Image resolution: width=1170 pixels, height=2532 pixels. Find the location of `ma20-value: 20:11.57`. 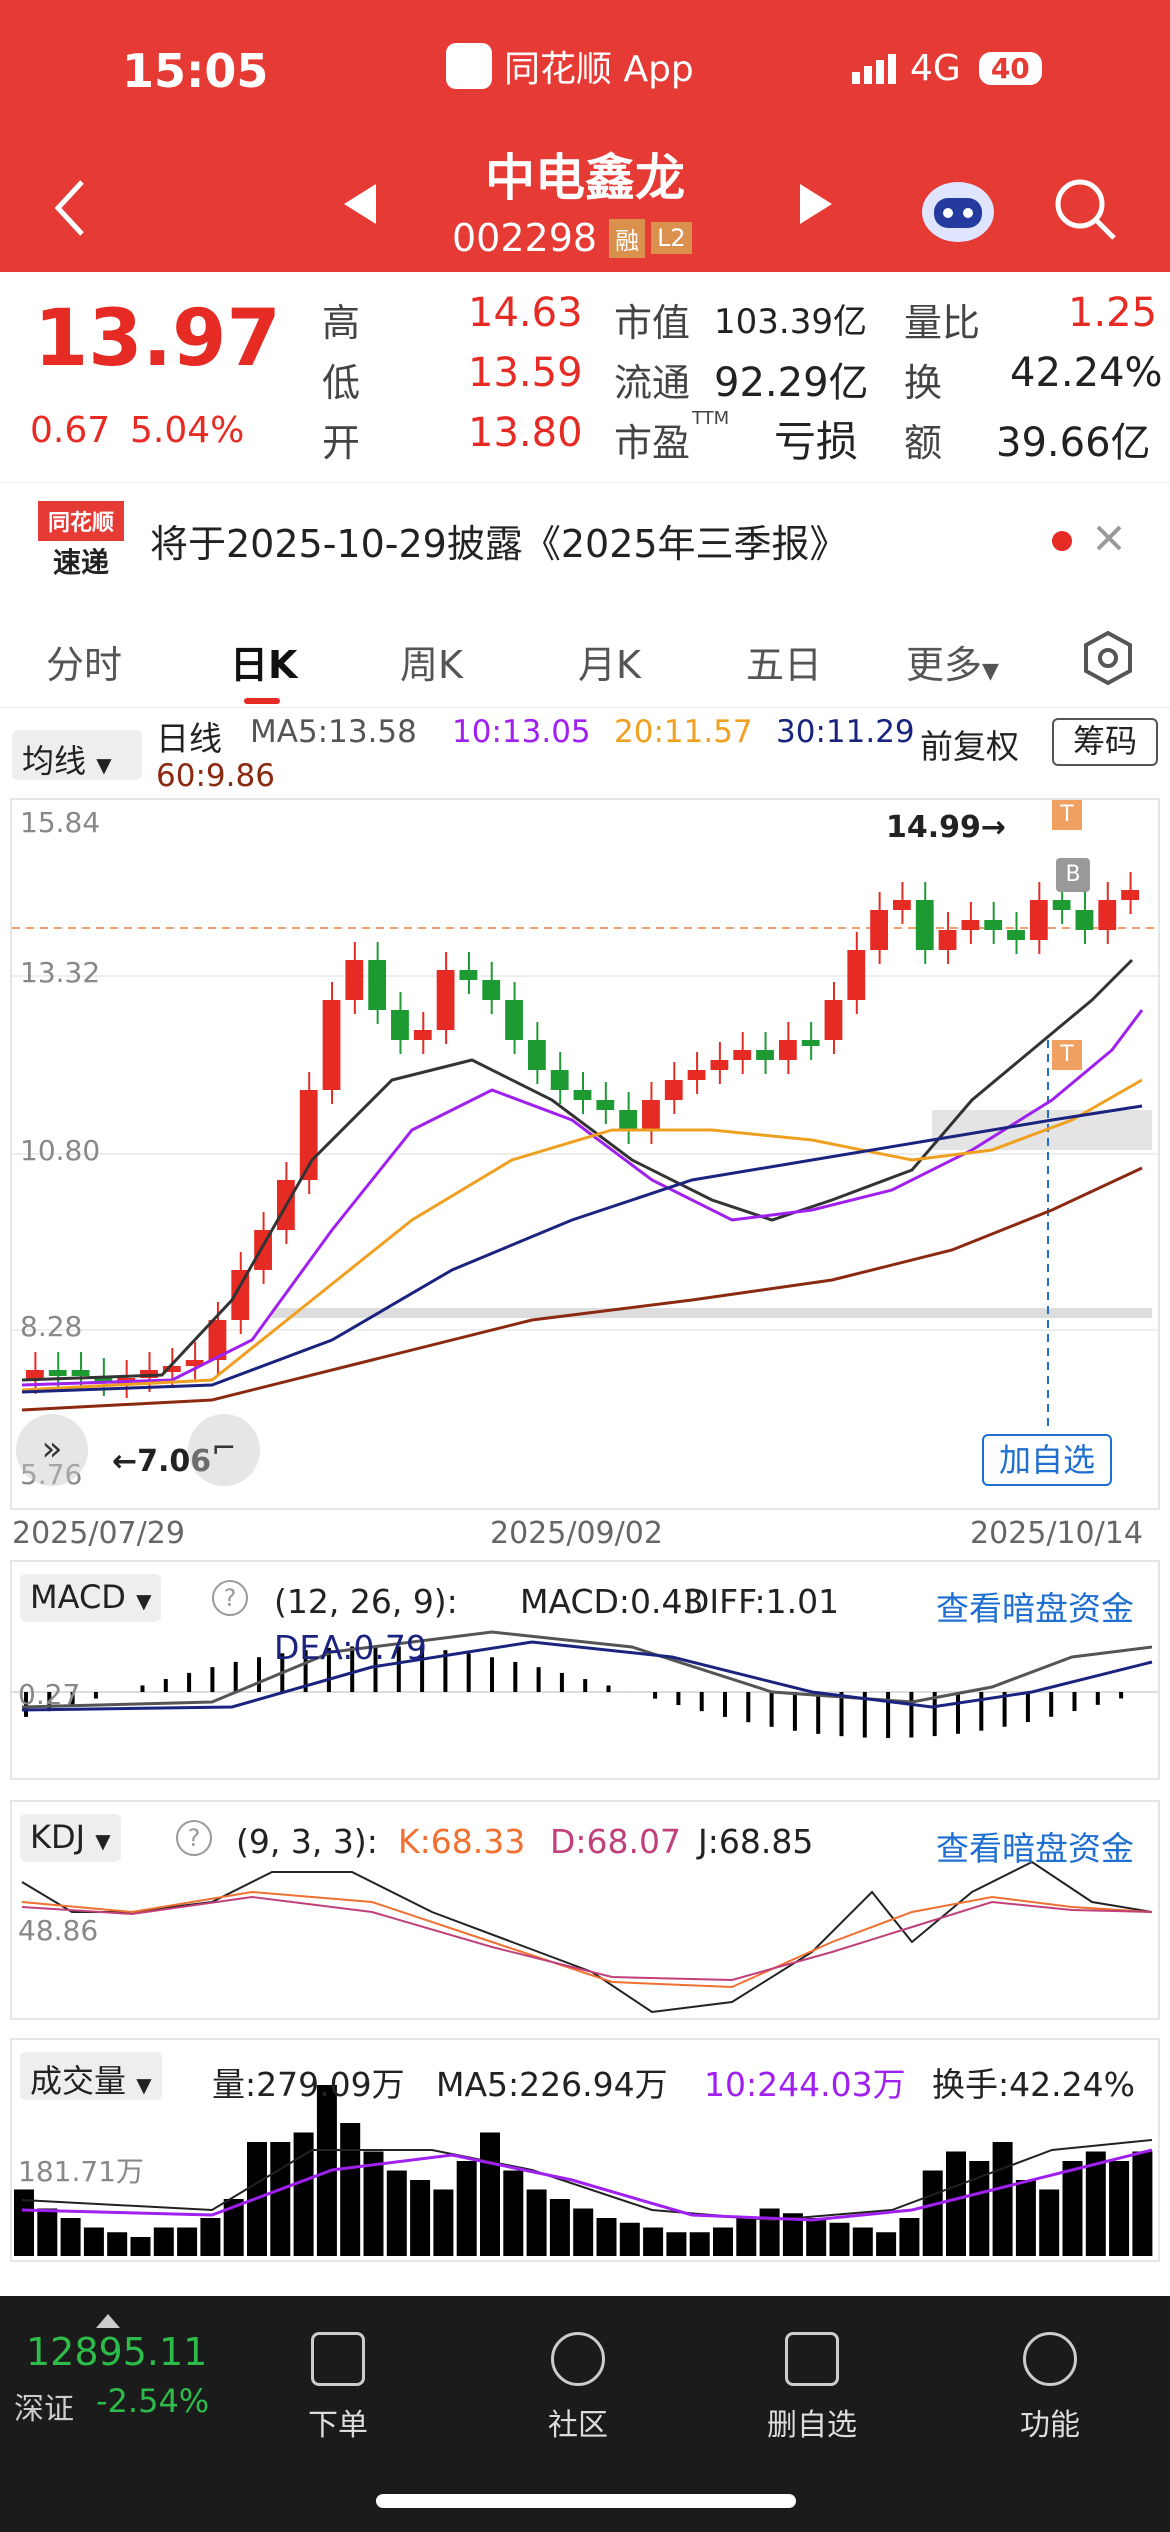

ma20-value: 20:11.57 is located at coordinates (683, 732).